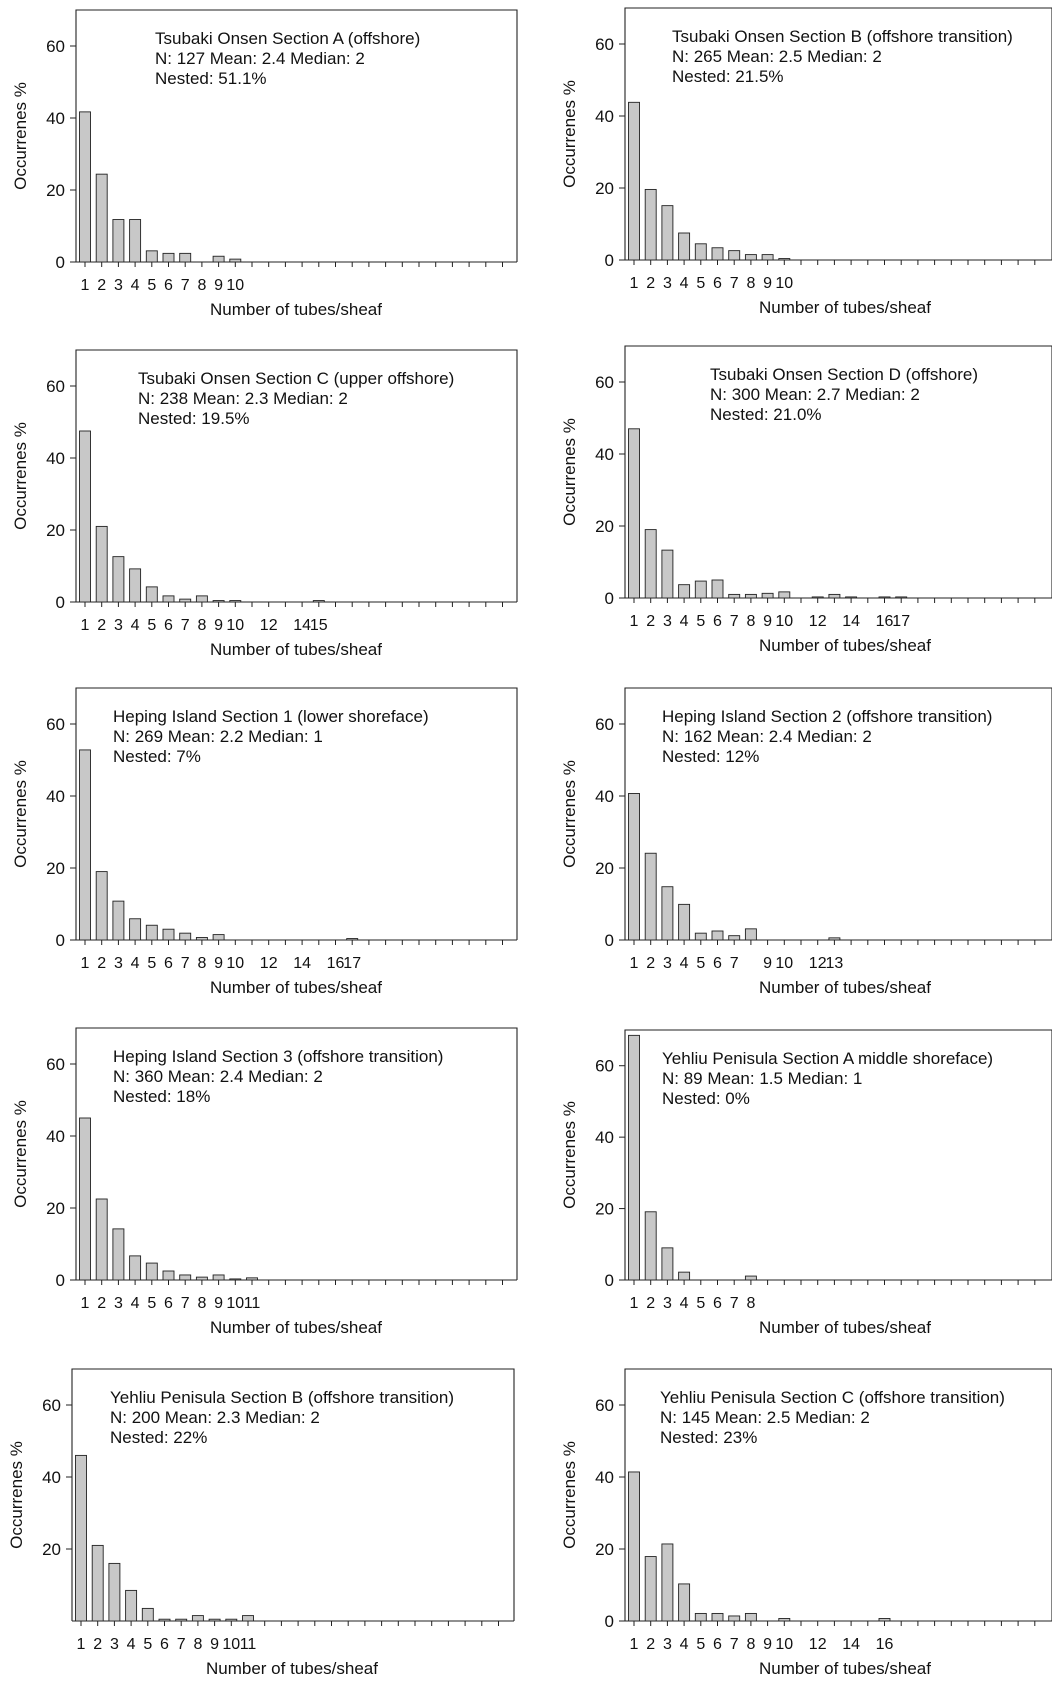 This screenshot has width=1052, height=1683. What do you see at coordinates (844, 374) in the screenshot?
I see `panel-title: Tsubaki Onsen Section D (offshore)` at bounding box center [844, 374].